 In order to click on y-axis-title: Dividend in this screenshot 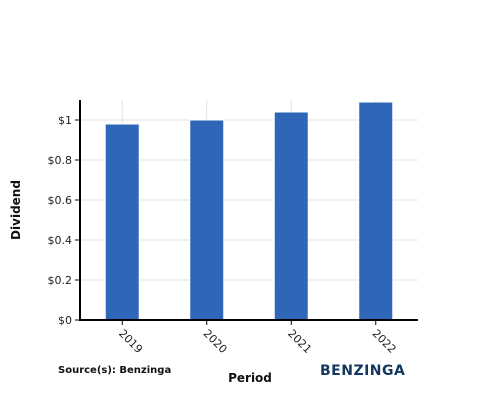, I will do `click(16, 210)`.